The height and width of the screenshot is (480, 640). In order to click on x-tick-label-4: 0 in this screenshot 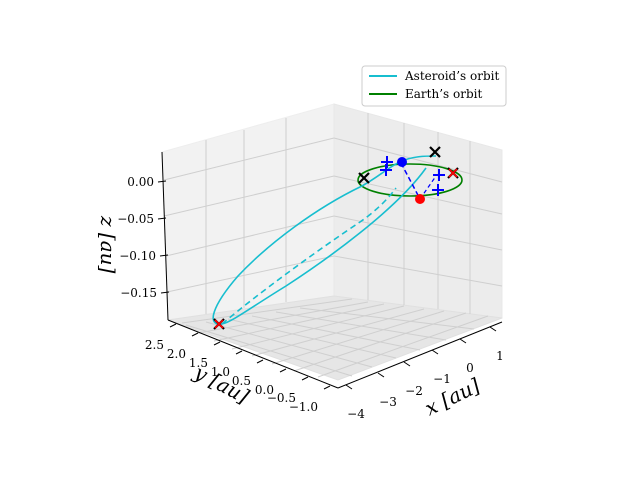, I will do `click(470, 368)`.